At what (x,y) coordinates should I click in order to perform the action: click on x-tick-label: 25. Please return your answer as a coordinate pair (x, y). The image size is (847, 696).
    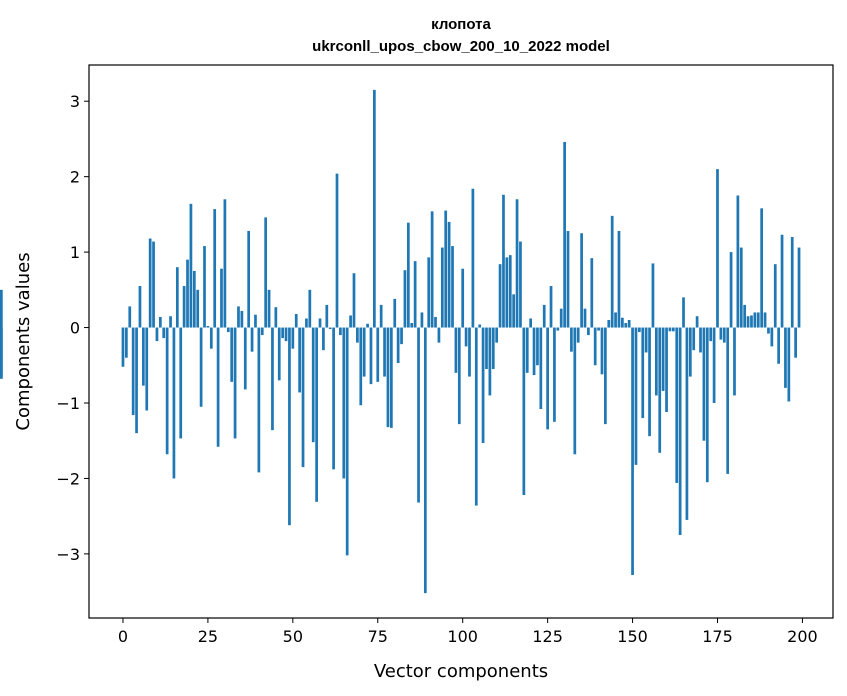
    Looking at the image, I should click on (208, 636).